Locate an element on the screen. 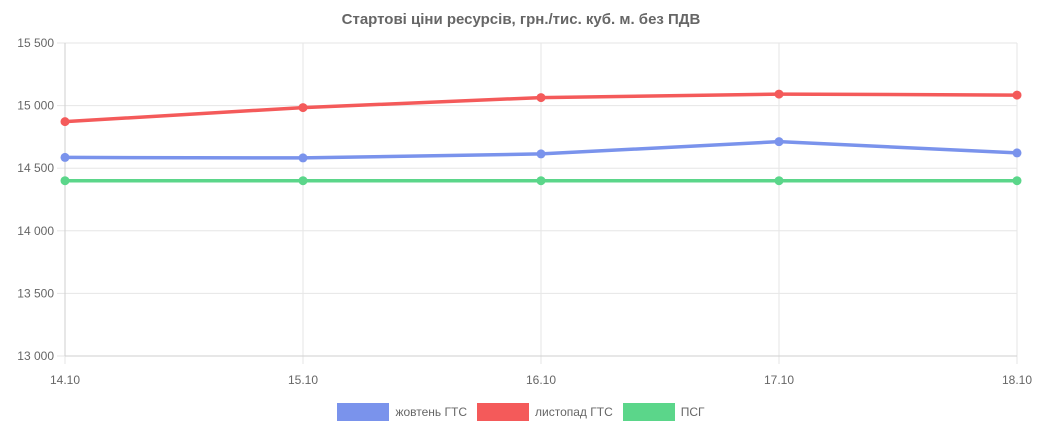 The image size is (1042, 427). y-tick-label: 14 000 is located at coordinates (35, 231).